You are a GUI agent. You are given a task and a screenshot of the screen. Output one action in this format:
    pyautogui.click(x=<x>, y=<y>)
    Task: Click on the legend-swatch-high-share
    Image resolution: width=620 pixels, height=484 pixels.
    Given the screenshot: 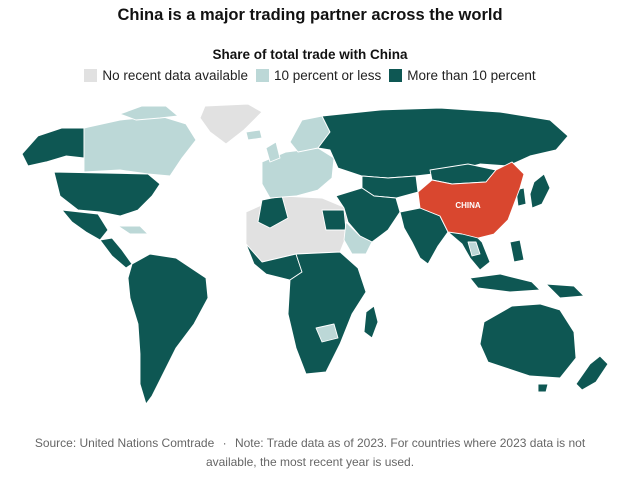 What is the action you would take?
    pyautogui.click(x=396, y=75)
    